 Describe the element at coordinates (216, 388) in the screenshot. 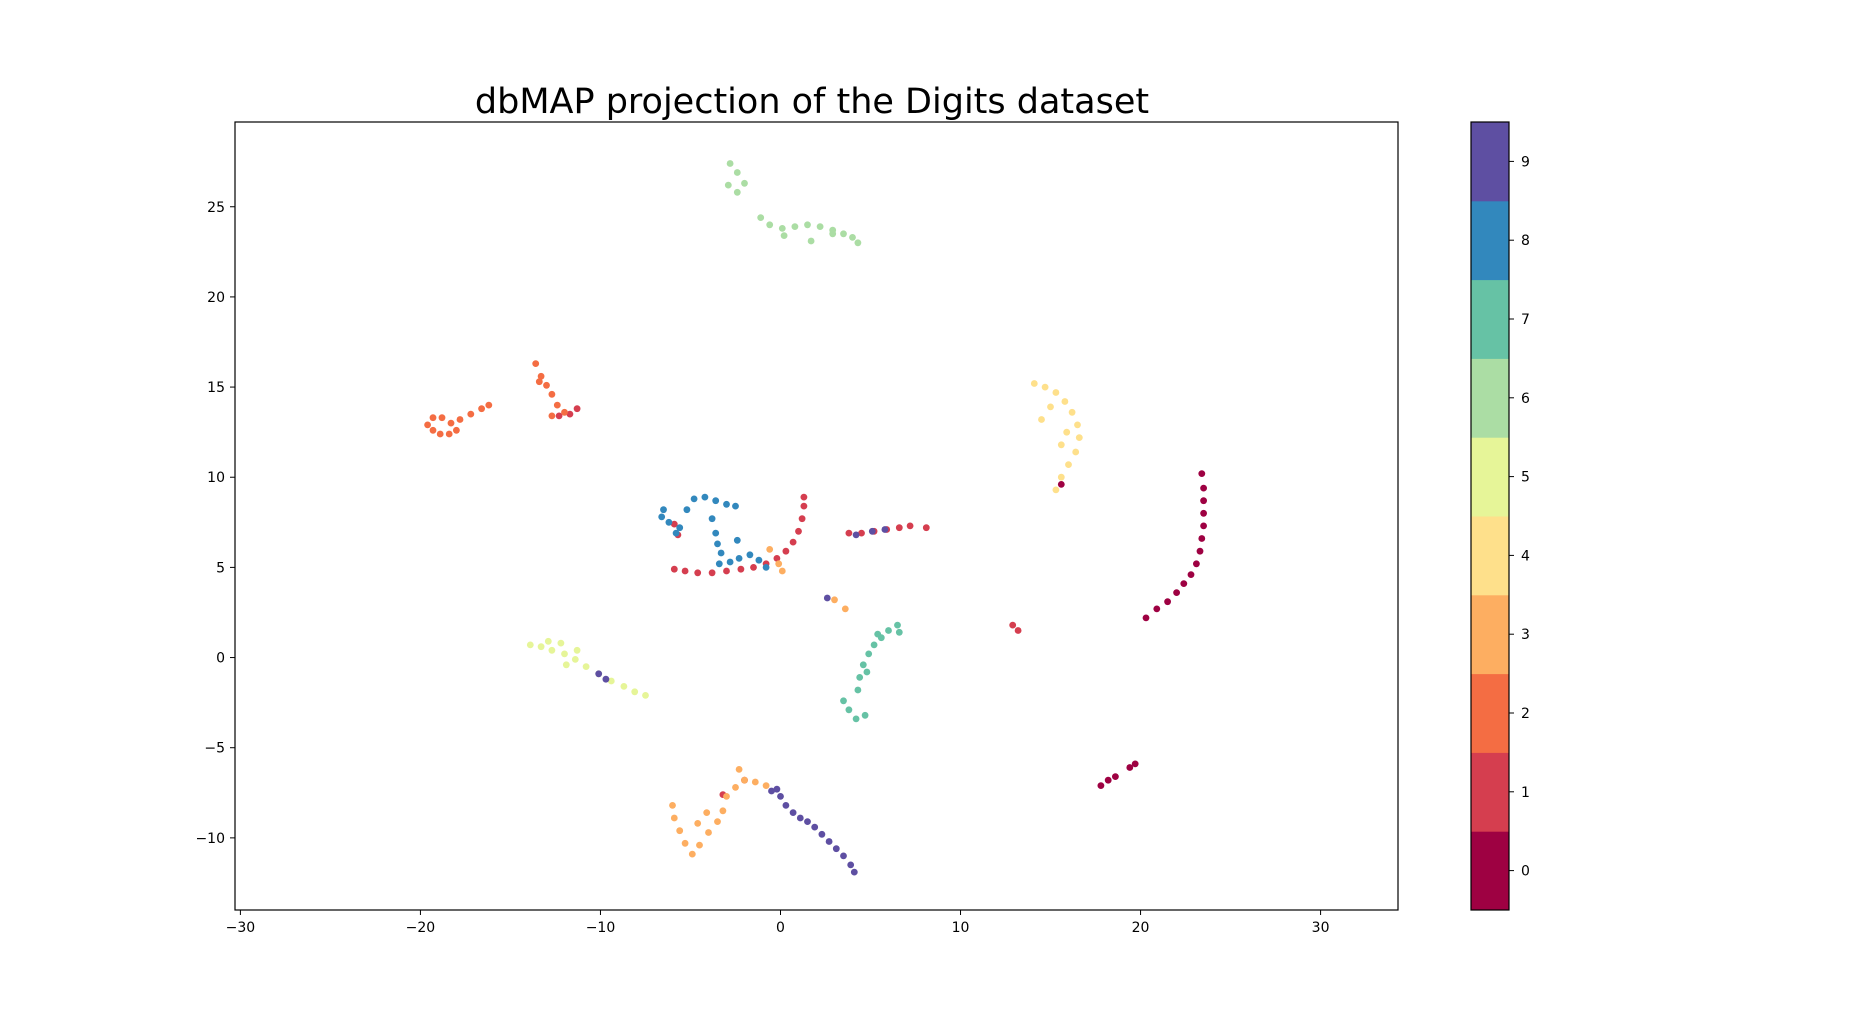

I see `y-tick-label: 15` at that location.